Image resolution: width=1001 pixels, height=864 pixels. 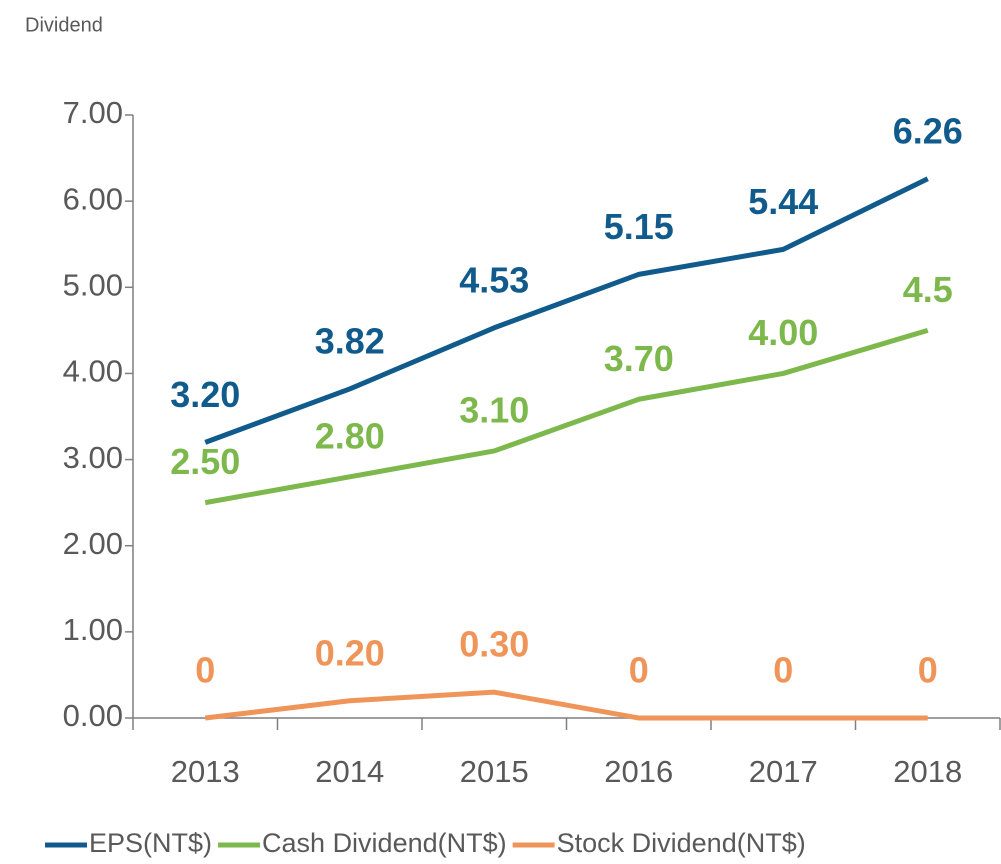 I want to click on data-label: 2.50, so click(x=205, y=461).